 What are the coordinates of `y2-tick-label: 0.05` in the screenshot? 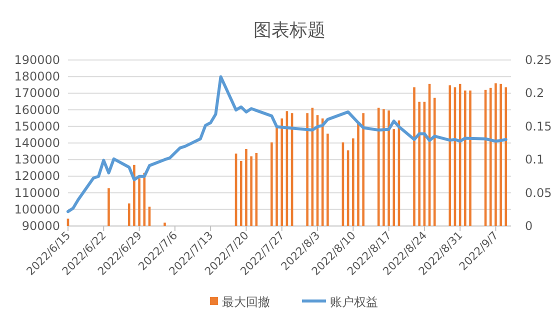 It's located at (538, 193).